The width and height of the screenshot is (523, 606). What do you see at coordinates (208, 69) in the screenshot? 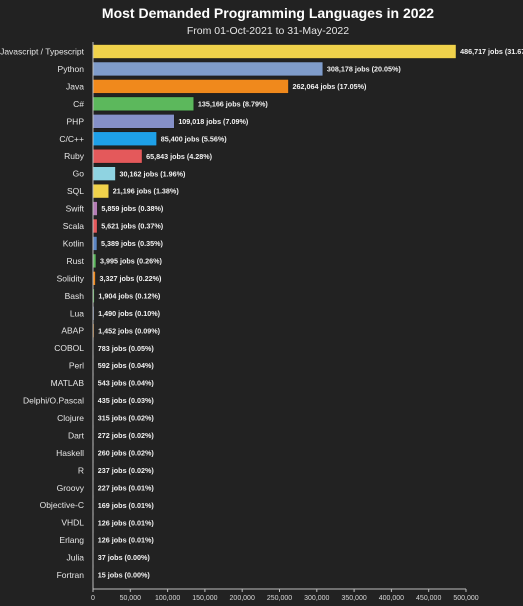
I see `bar-python` at bounding box center [208, 69].